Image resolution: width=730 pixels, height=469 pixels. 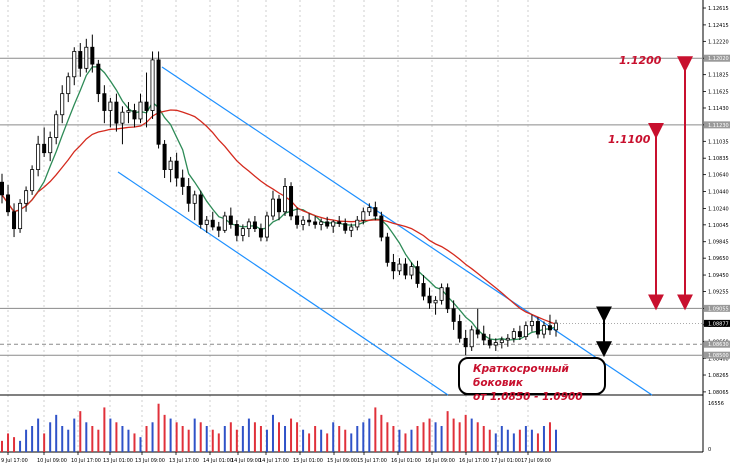 What do you see at coordinates (718, 159) in the screenshot?
I see `y-tick-label: 1.10835` at bounding box center [718, 159].